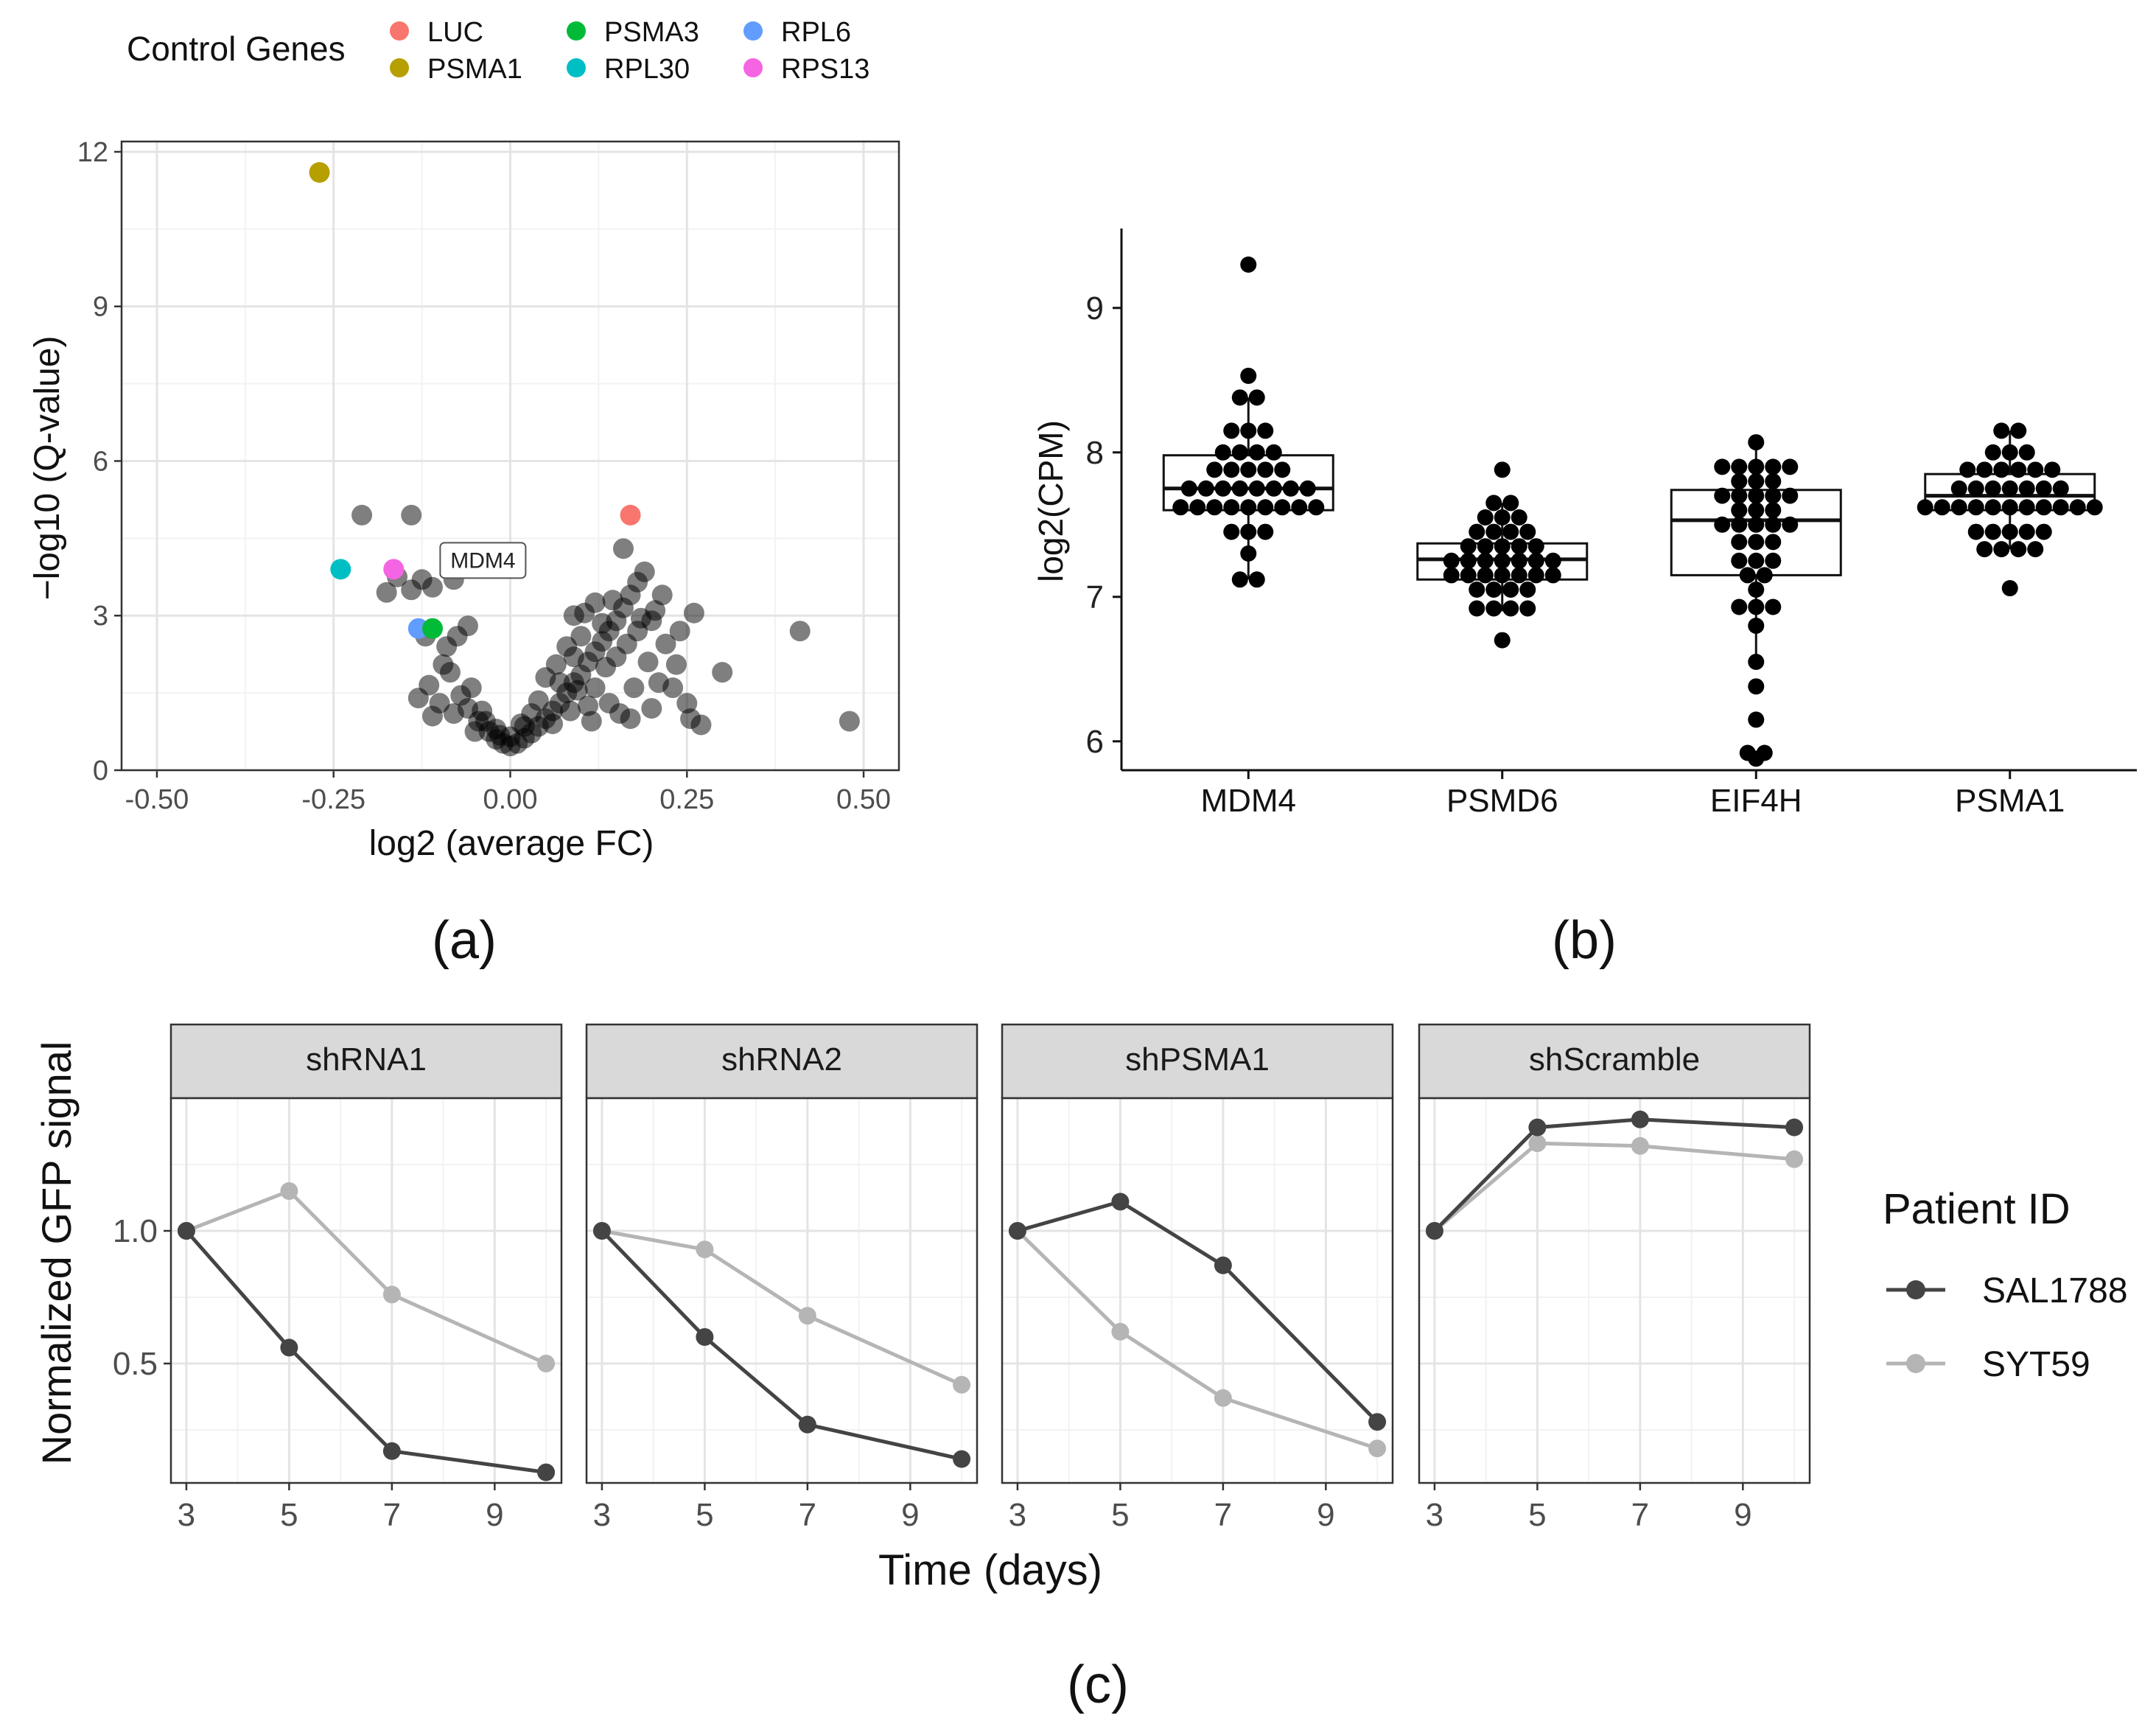 This screenshot has width=2156, height=1735. Describe the element at coordinates (1095, 308) in the screenshot. I see `y-tick-label: 9` at that location.